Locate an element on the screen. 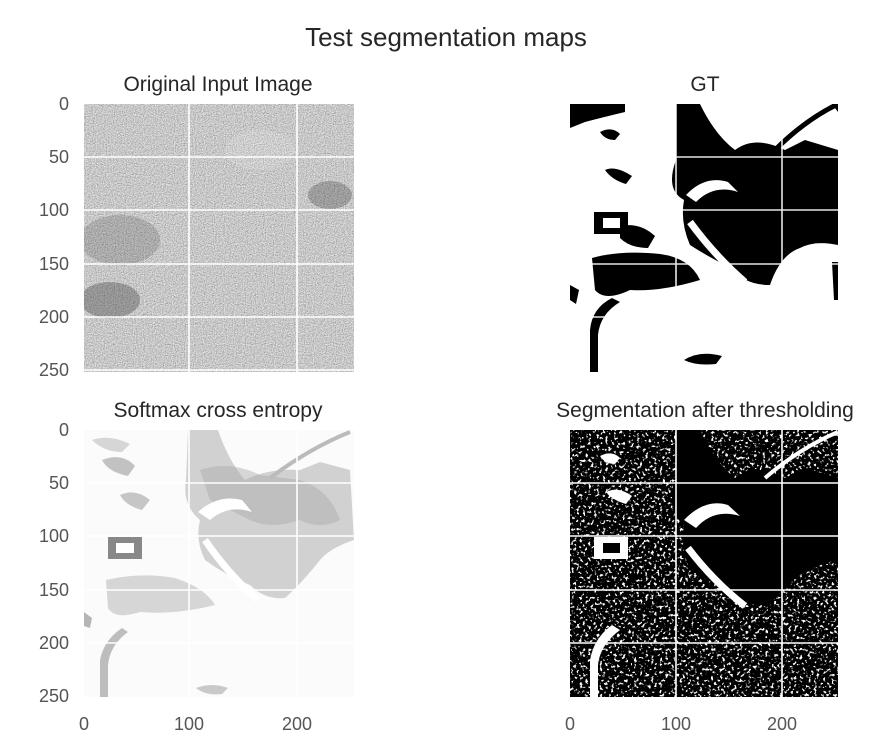 This screenshot has height=752, width=878. panel-gt: GT is located at coordinates (704, 222).